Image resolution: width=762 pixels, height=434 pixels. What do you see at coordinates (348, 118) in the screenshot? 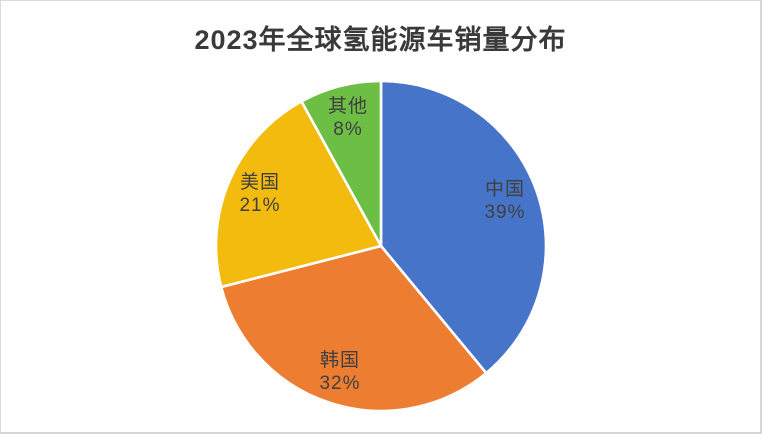
I see `slice-label-4: 其他 8%` at bounding box center [348, 118].